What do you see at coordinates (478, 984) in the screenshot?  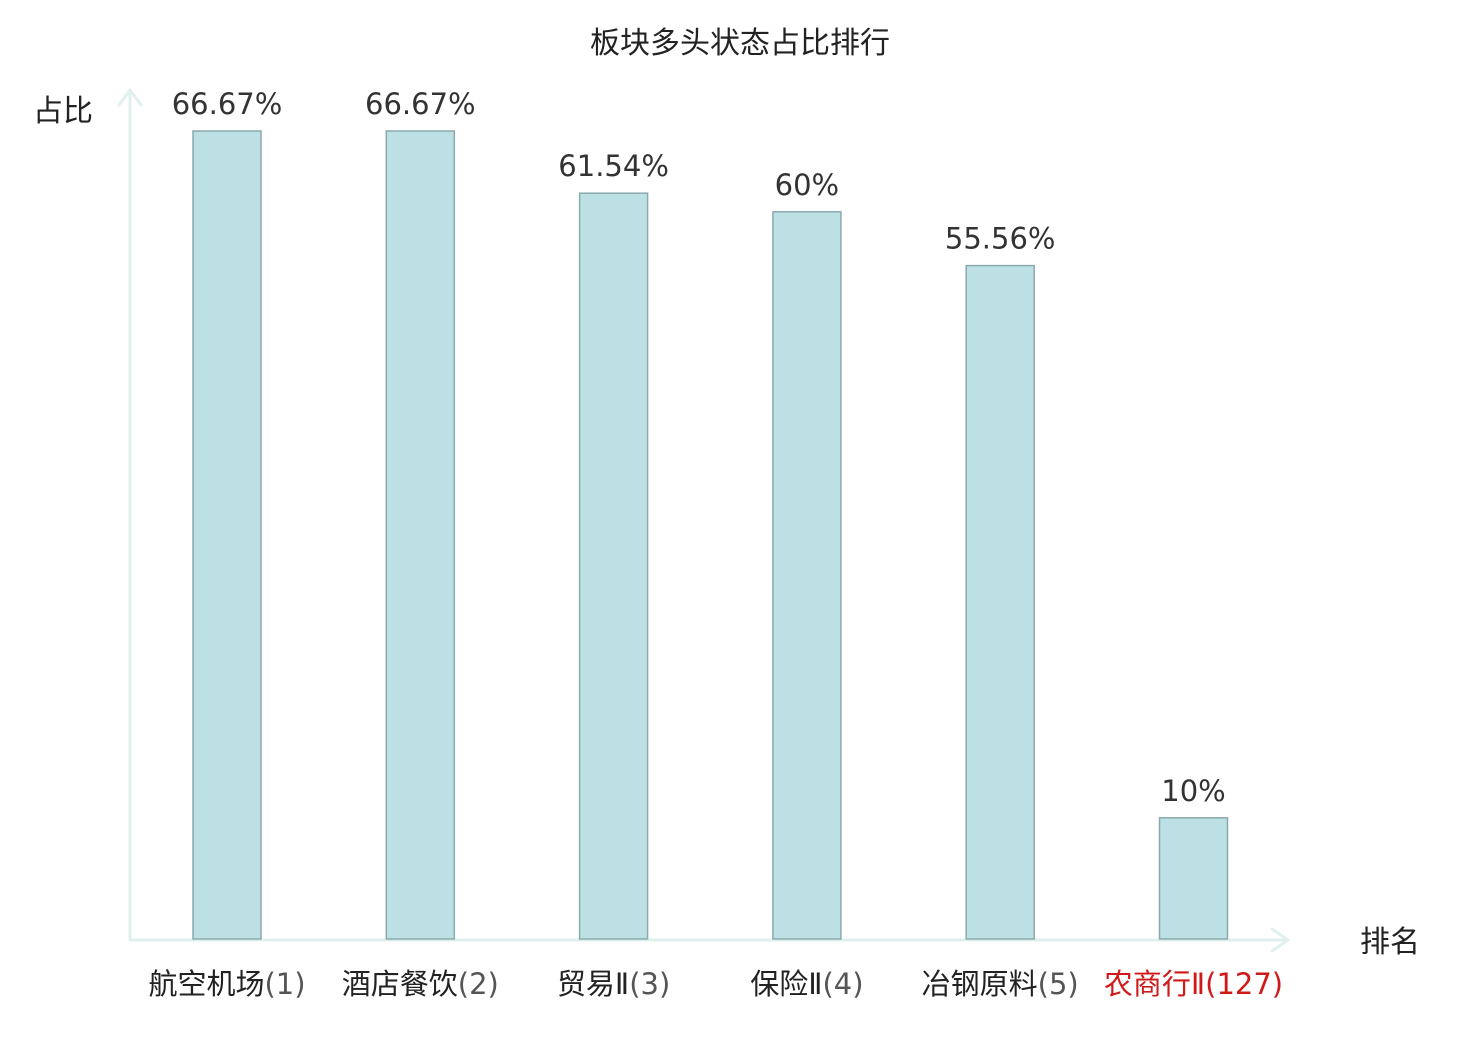 I see `category-rank: (2)` at bounding box center [478, 984].